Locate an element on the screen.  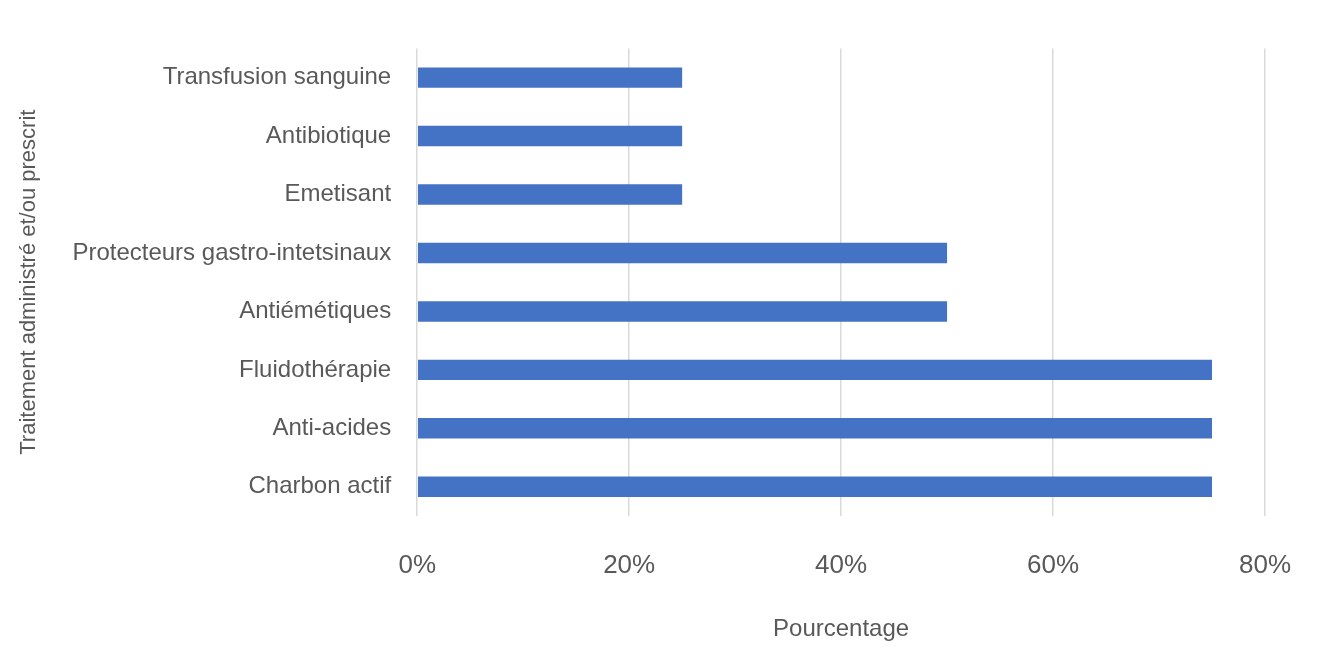
y-tick-label: Antiémétiques is located at coordinates (315, 310).